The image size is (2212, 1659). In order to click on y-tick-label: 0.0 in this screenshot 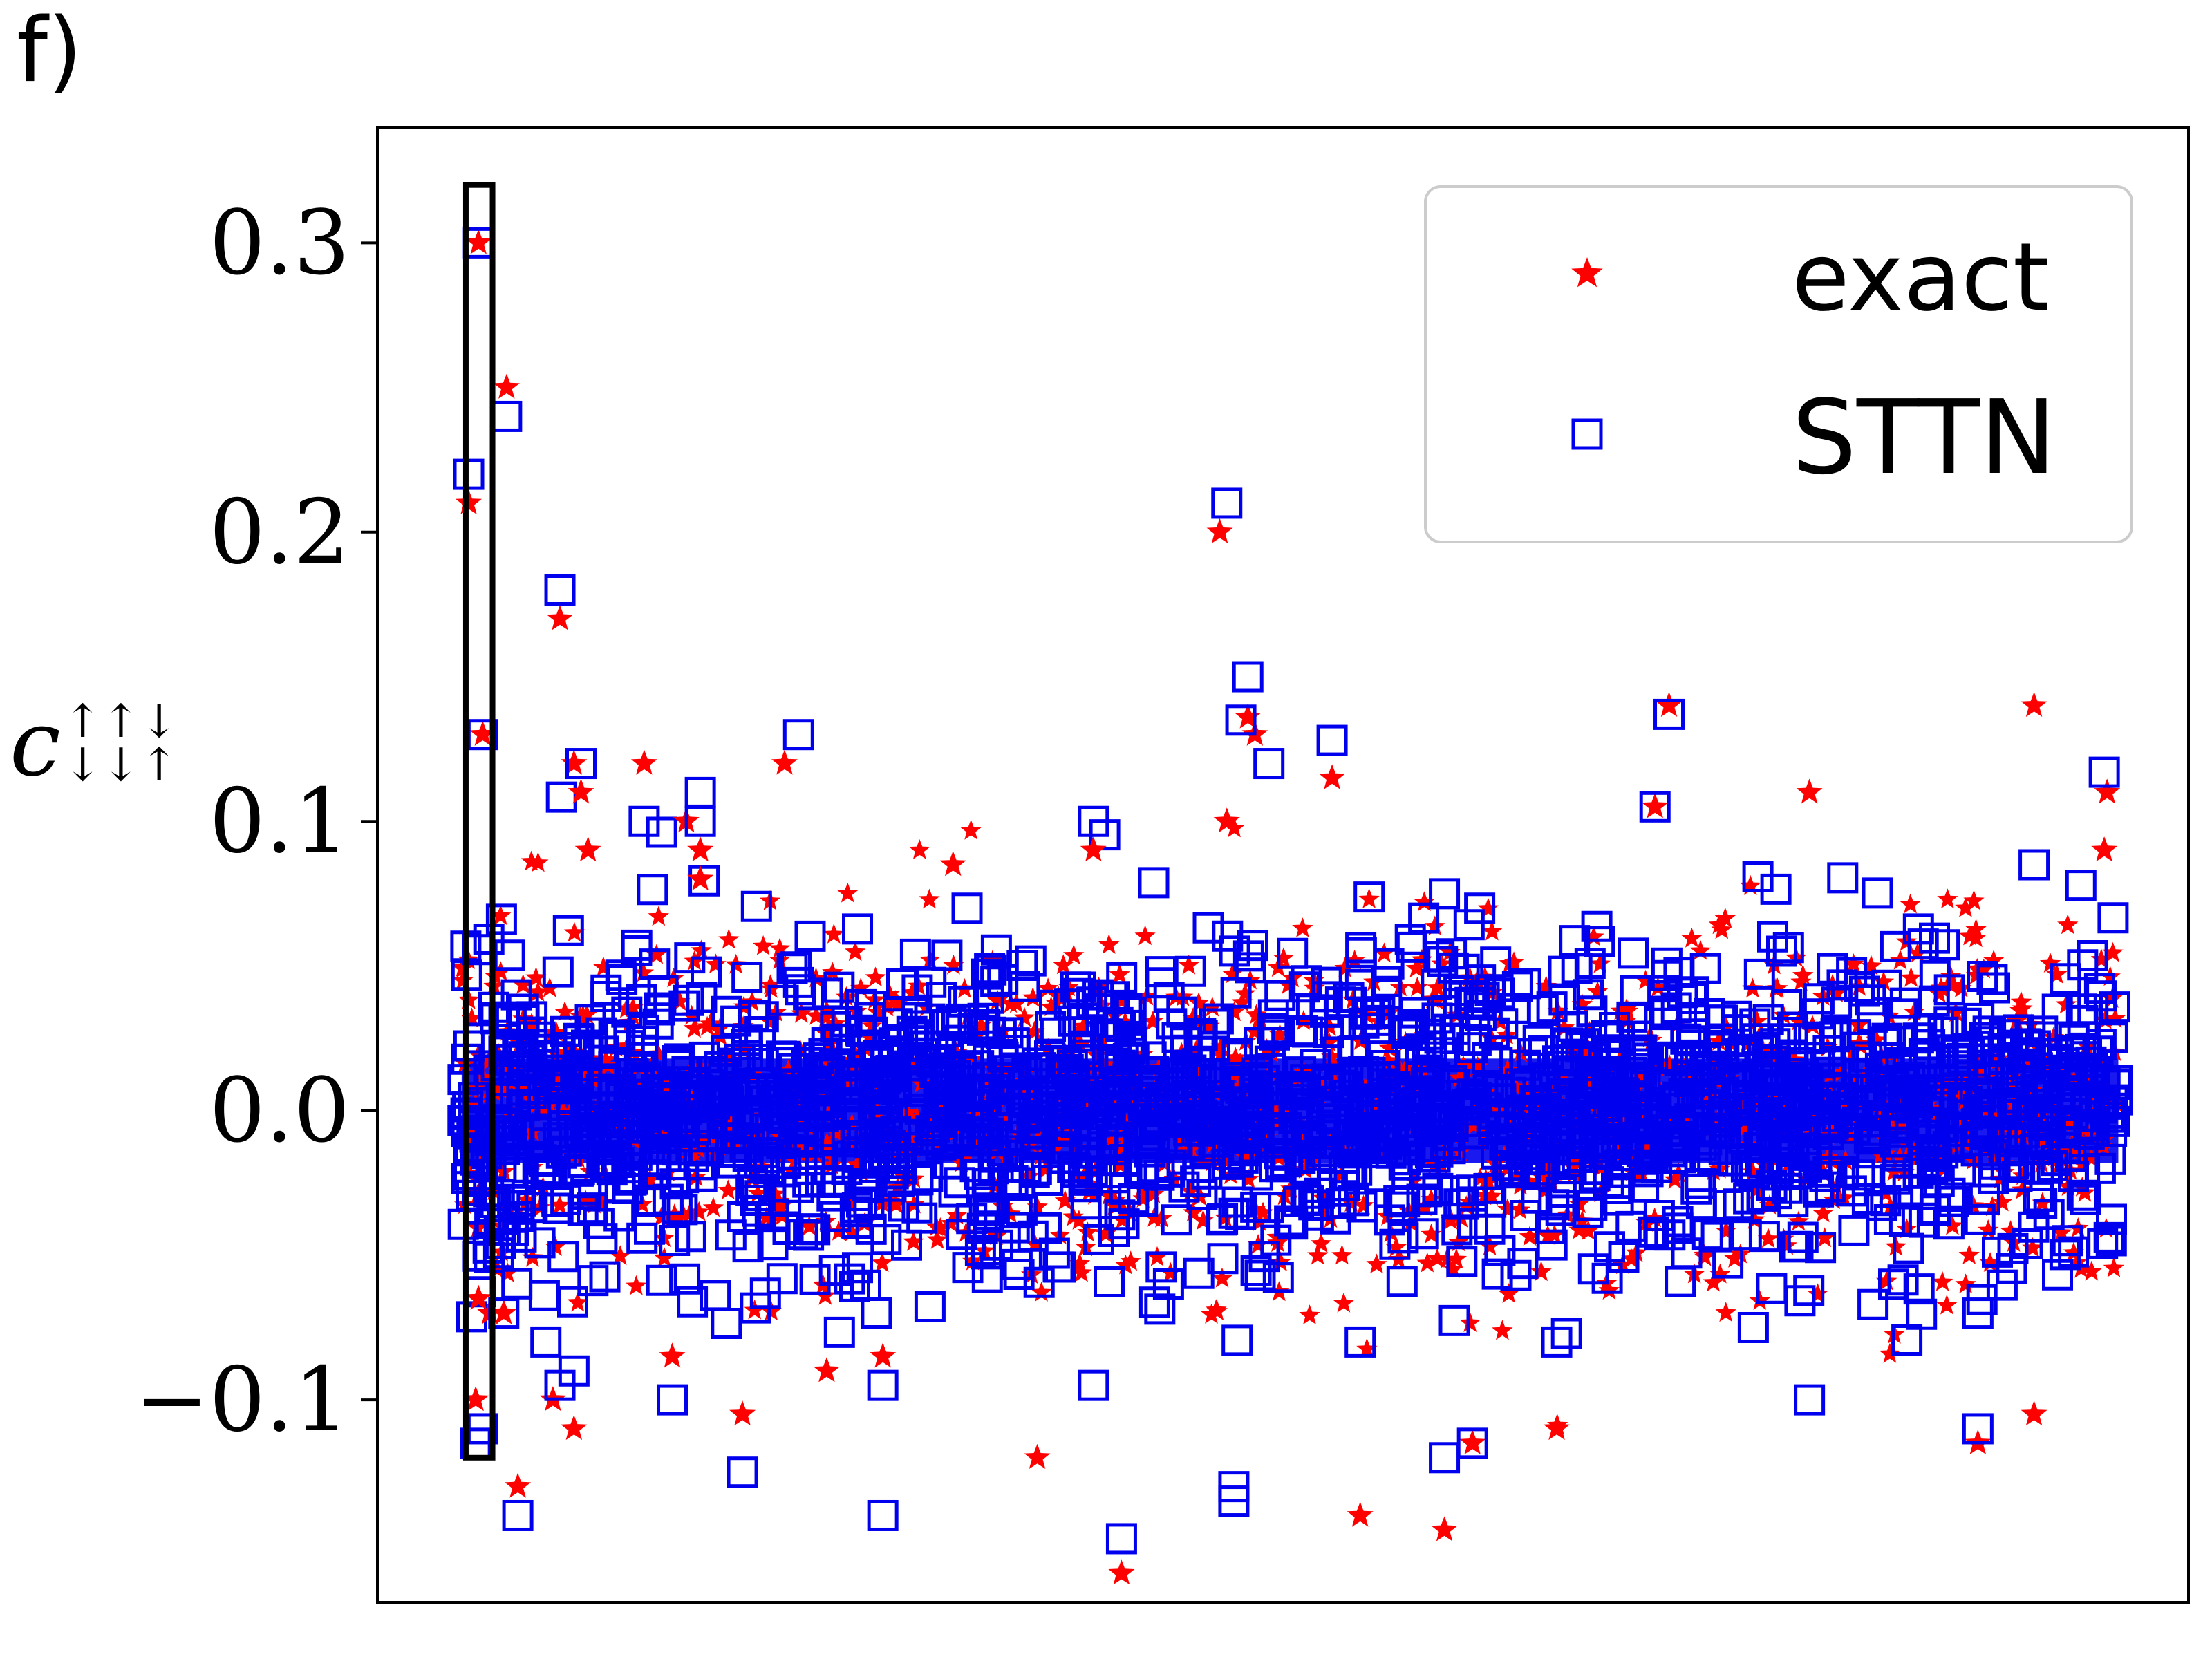, I will do `click(279, 1111)`.